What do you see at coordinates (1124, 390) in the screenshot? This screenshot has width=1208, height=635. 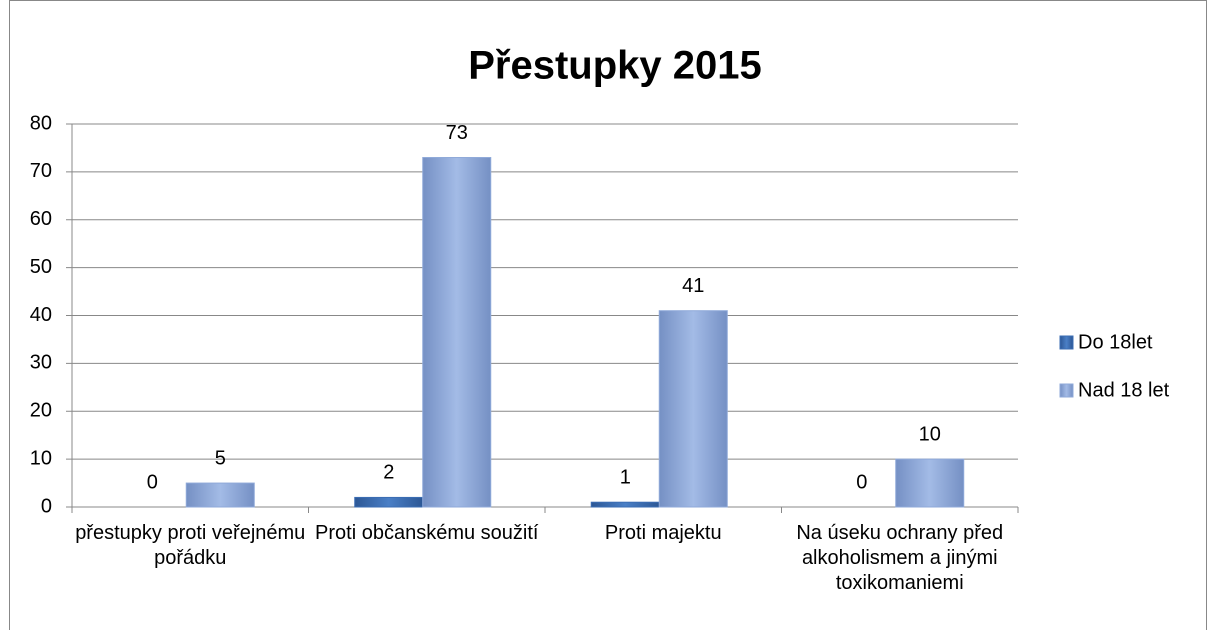 I see `legend-label: Nad 18 let` at bounding box center [1124, 390].